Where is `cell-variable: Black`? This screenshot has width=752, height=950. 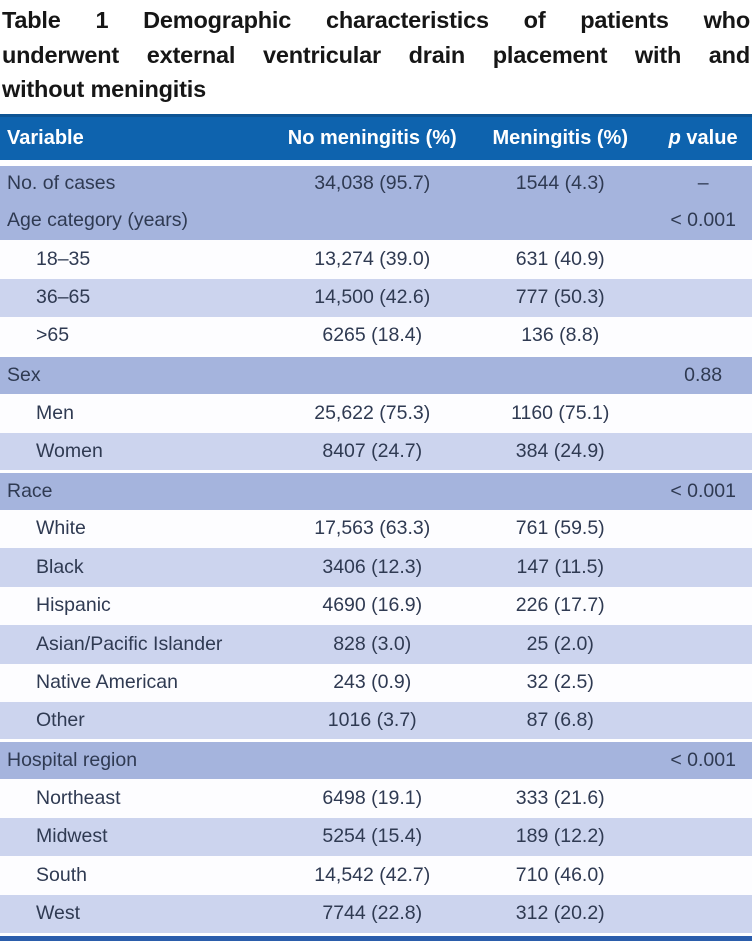 cell-variable: Black is located at coordinates (139, 567).